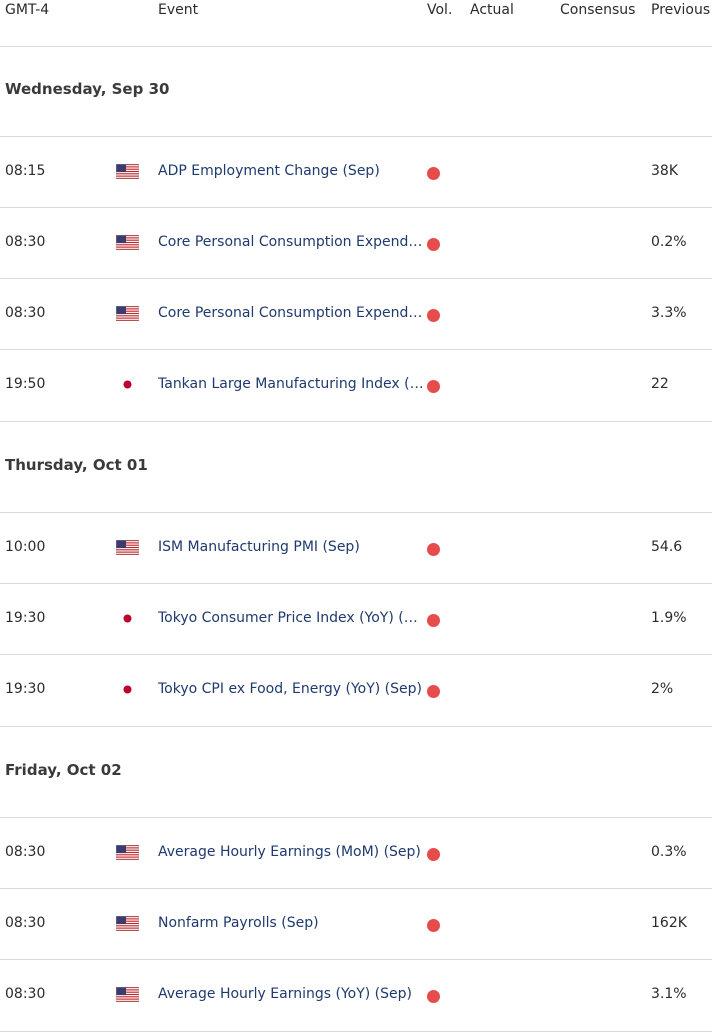 This screenshot has height=1032, width=712. I want to click on previous-column-header: Previous, so click(681, 10).